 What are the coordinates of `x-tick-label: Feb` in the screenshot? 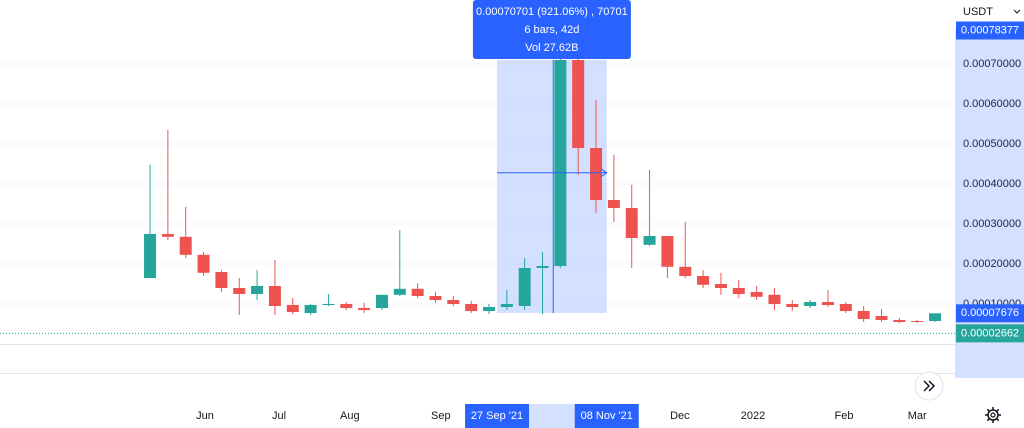 It's located at (844, 416).